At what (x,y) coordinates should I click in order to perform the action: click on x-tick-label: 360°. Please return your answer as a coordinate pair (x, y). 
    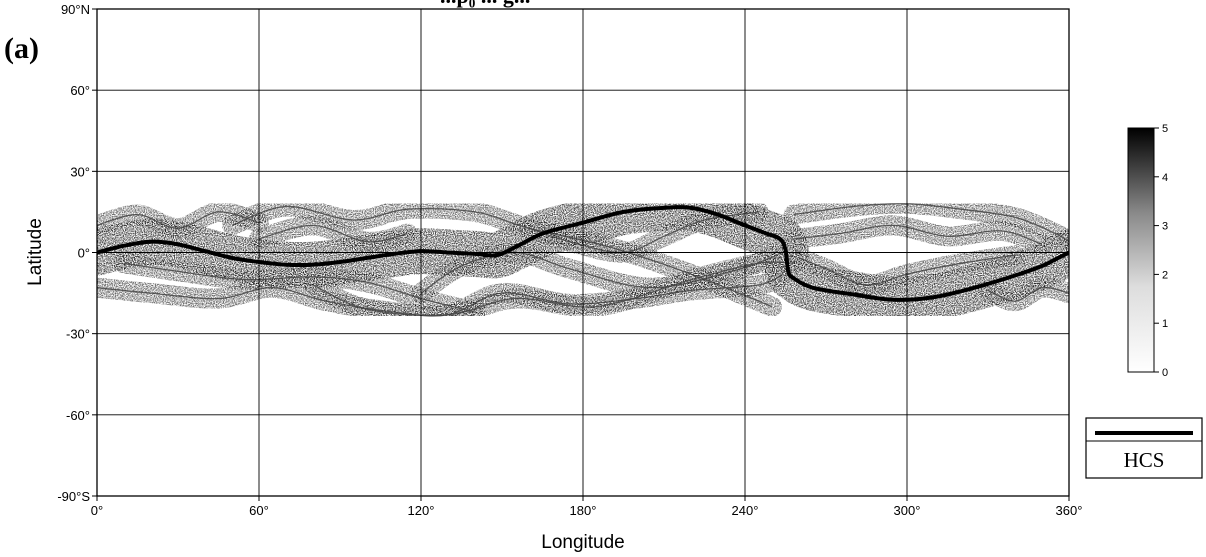
    Looking at the image, I should click on (1069, 510).